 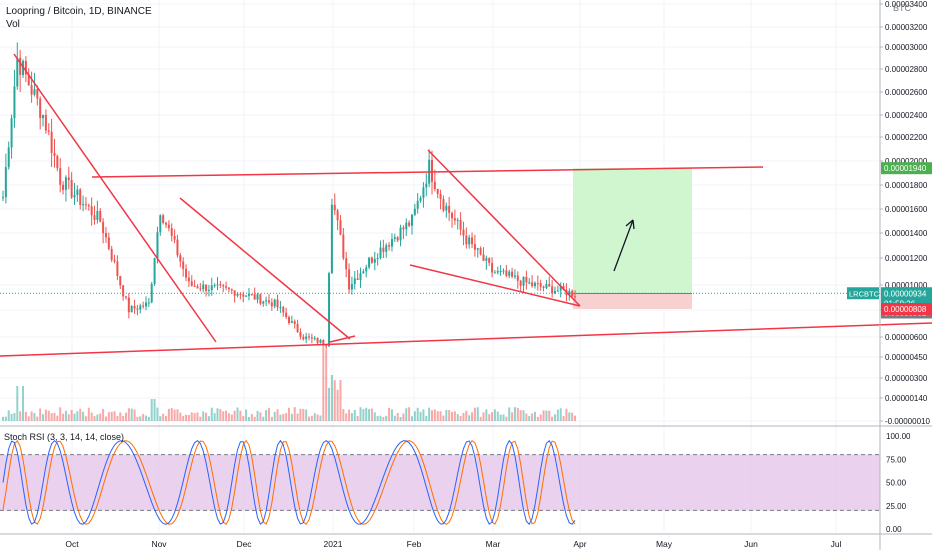 I want to click on stoch-tick-label: 0.00, so click(x=894, y=529).